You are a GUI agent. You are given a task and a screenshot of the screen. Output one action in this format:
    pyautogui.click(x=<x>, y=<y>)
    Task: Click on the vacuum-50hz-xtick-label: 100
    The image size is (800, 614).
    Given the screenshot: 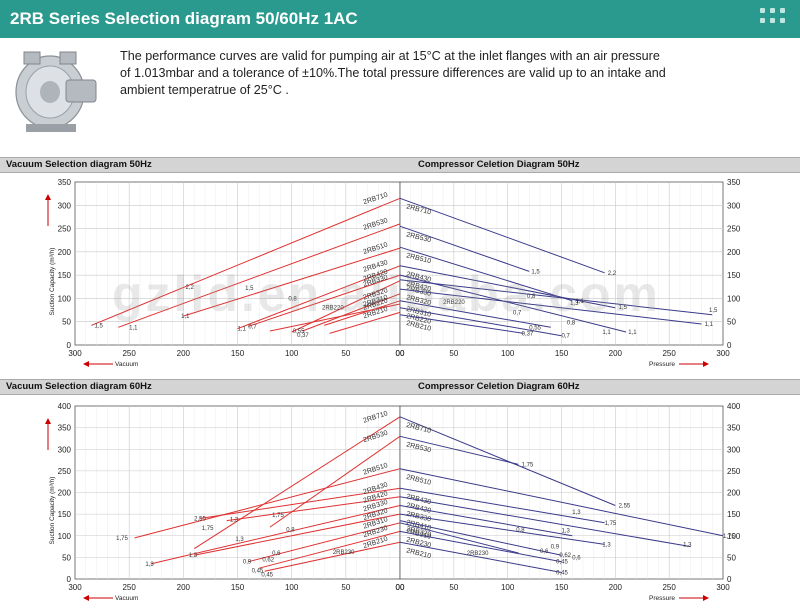 What is the action you would take?
    pyautogui.click(x=292, y=353)
    